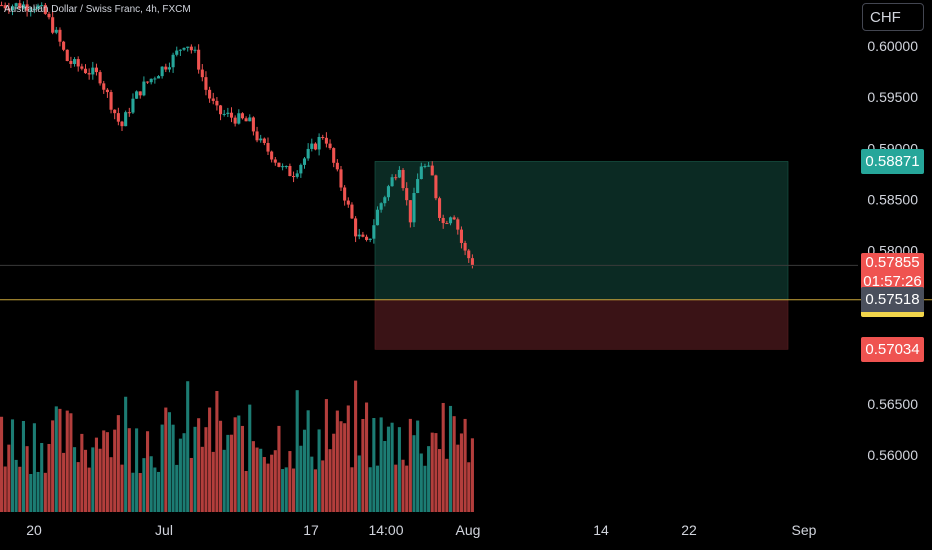  What do you see at coordinates (689, 530) in the screenshot?
I see `time-tick-label: 22` at bounding box center [689, 530].